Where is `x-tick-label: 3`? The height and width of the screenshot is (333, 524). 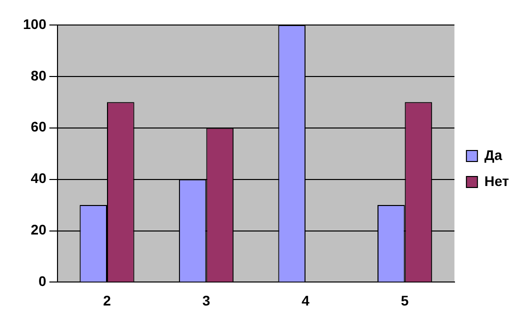 x-tick-label: 3 is located at coordinates (206, 300).